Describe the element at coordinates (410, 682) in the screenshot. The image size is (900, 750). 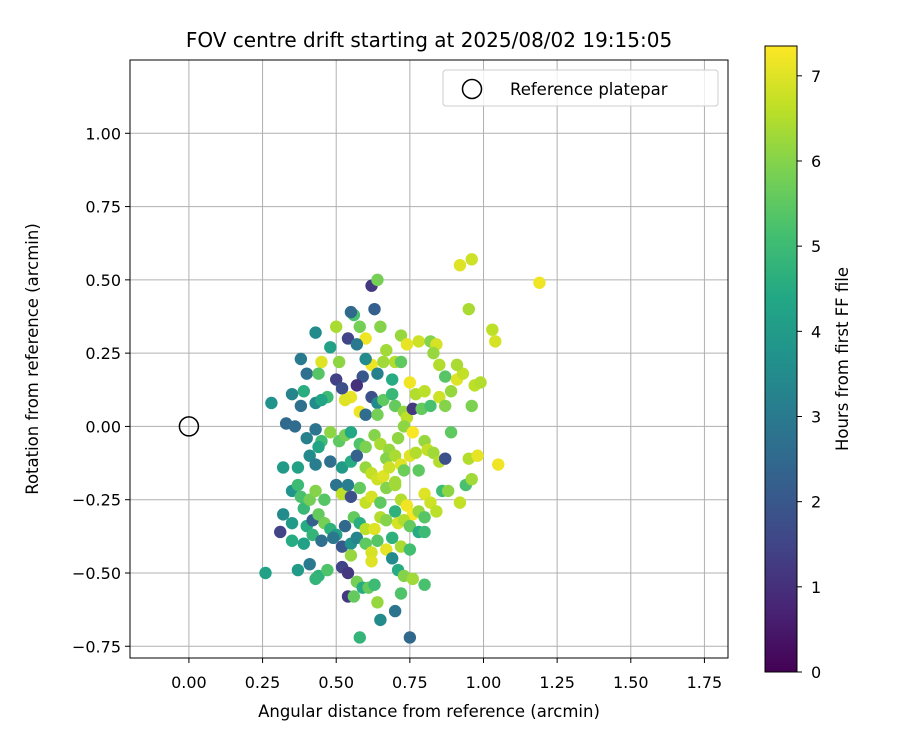
I see `x-tick-label: 0.75` at that location.